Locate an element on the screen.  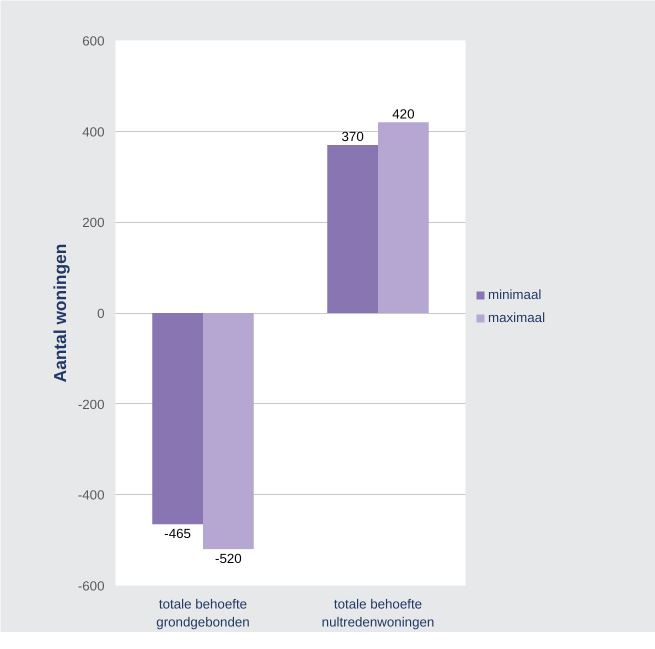
data-label: 370 is located at coordinates (353, 136).